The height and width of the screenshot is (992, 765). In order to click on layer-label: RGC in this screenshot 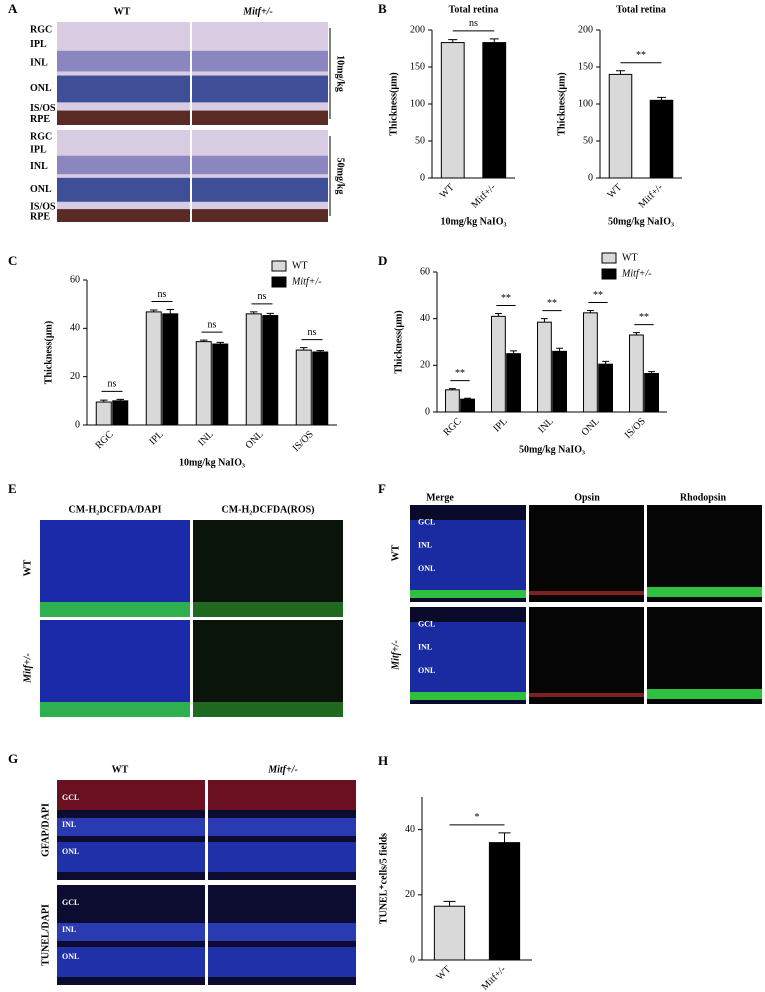, I will do `click(41, 30)`.